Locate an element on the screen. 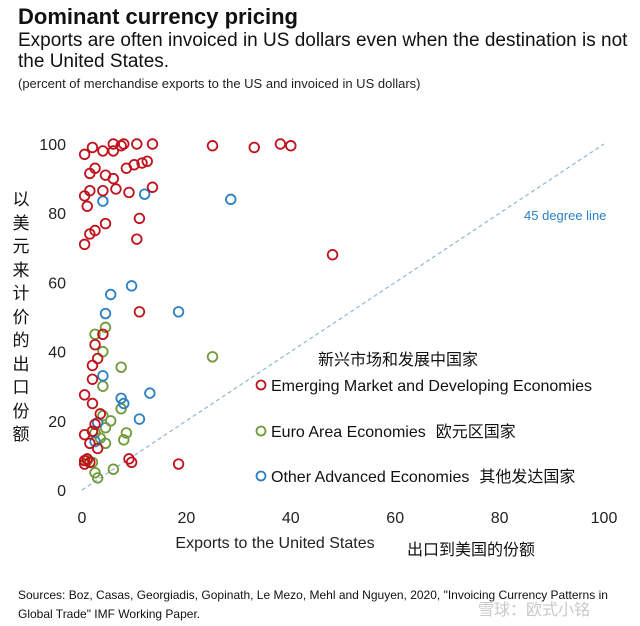  y-axis-label-char: 价 is located at coordinates (21, 317).